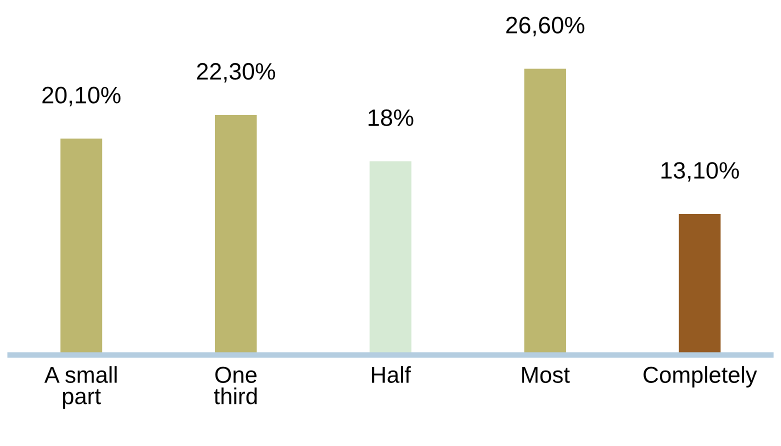 This screenshot has height=446, width=781. Describe the element at coordinates (81, 96) in the screenshot. I see `data-label: 20,10%` at that location.